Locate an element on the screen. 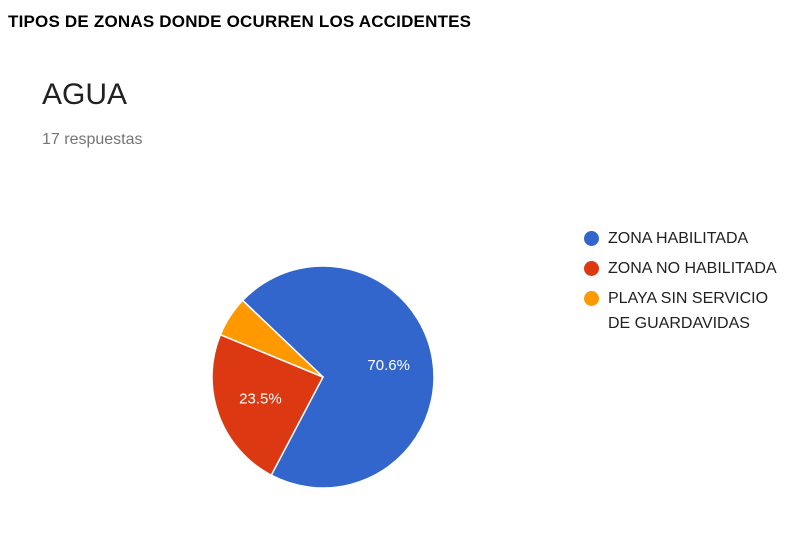 This screenshot has width=800, height=540. legend-item-zona-no-habilitada: ZONA NO HABILITADA is located at coordinates (689, 268).